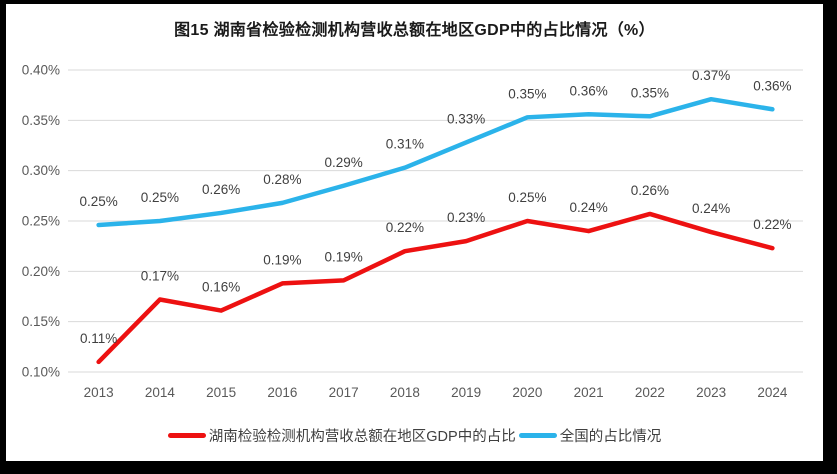 This screenshot has width=837, height=474. What do you see at coordinates (344, 392) in the screenshot?
I see `x-axis-tick: 2017` at bounding box center [344, 392].